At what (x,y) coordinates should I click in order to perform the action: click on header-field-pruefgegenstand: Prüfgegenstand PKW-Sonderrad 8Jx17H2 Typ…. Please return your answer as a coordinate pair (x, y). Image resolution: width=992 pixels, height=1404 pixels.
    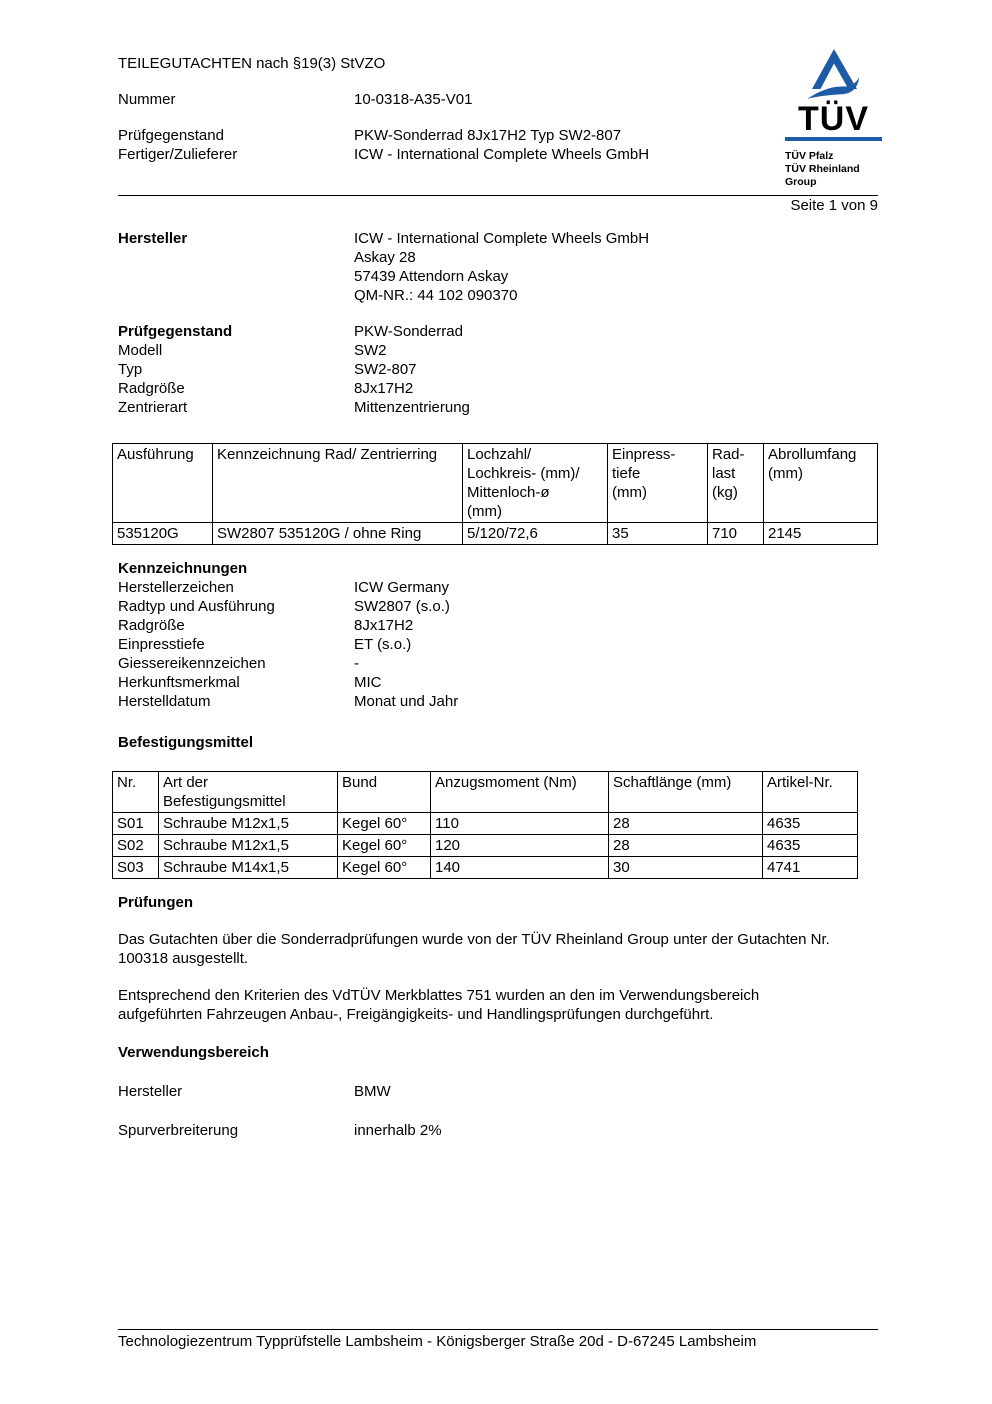
    Looking at the image, I should click on (498, 135).